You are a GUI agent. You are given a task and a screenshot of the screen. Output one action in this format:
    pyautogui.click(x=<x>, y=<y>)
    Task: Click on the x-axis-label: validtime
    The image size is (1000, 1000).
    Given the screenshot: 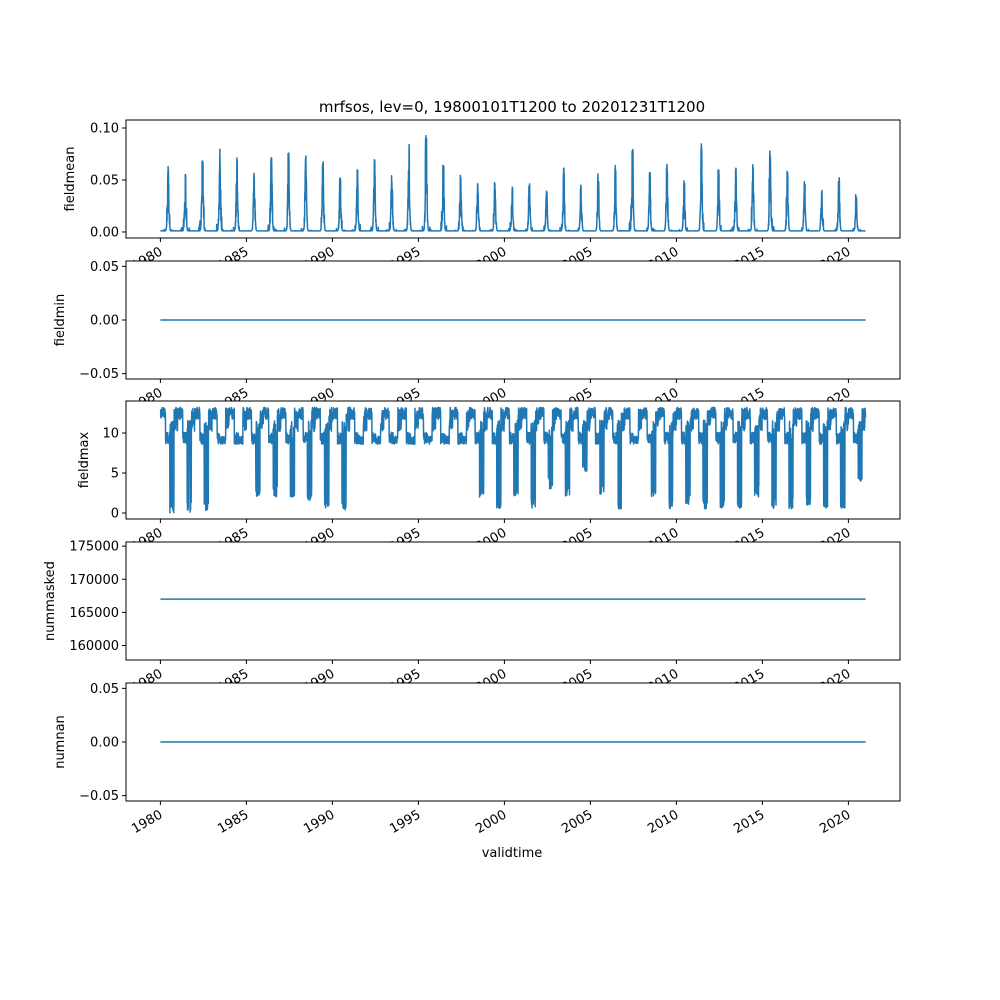 What is the action you would take?
    pyautogui.click(x=512, y=853)
    